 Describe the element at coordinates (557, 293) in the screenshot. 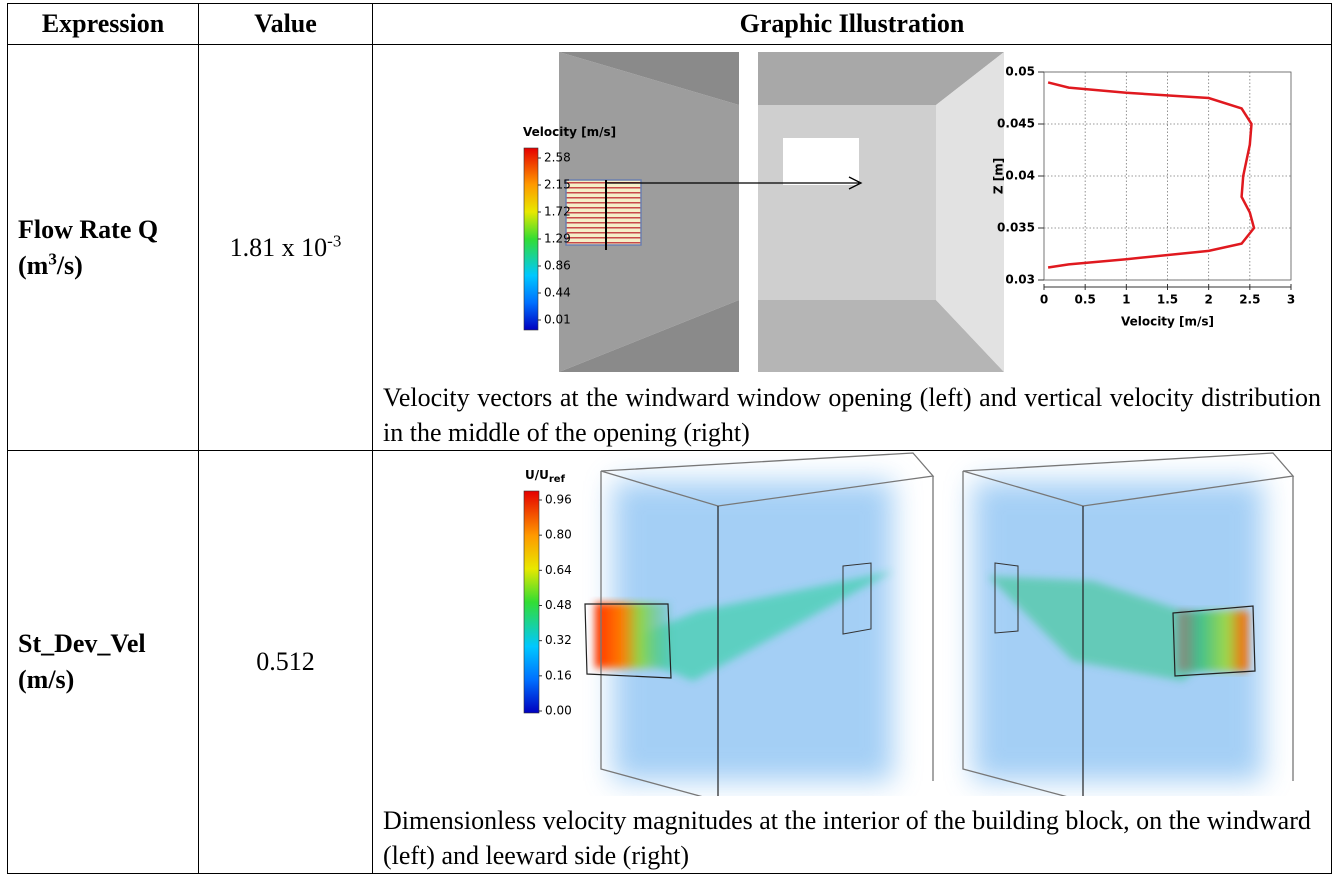

I see `colorbar-label: 0.44` at that location.